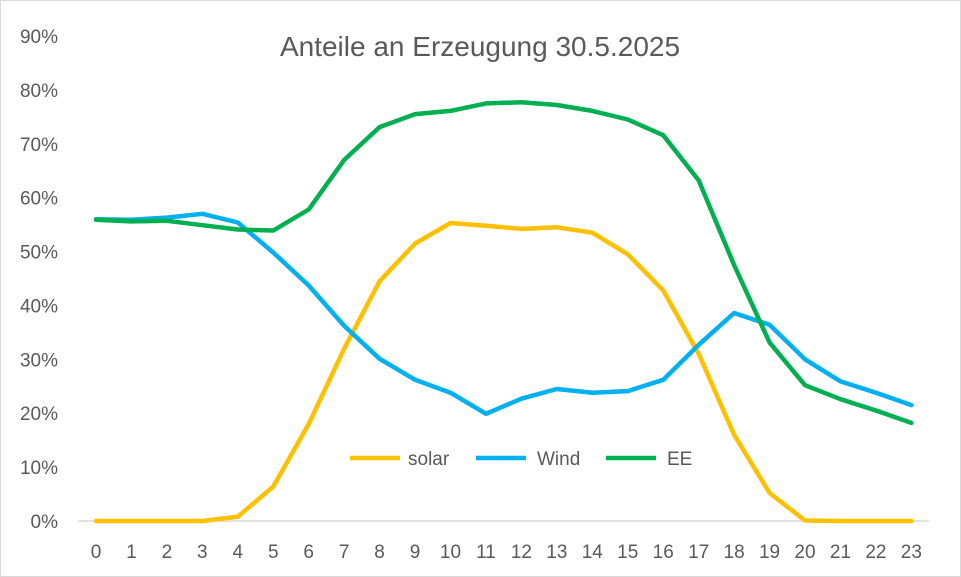 Image resolution: width=961 pixels, height=577 pixels. Describe the element at coordinates (593, 552) in the screenshot. I see `x-tick-label: 14` at that location.